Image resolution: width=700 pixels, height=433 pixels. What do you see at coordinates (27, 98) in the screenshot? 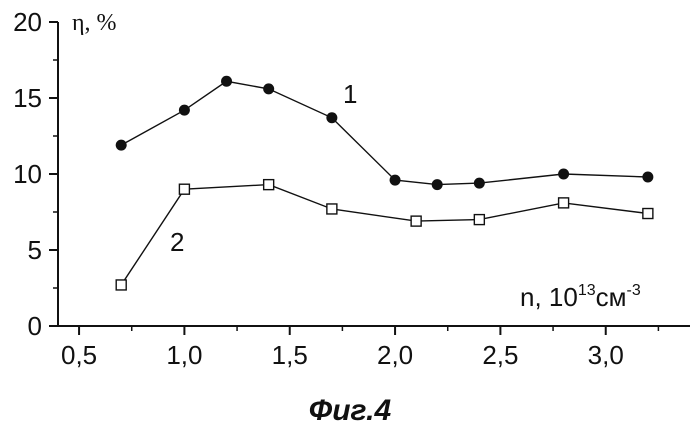
I see `y-tick-label: 15` at bounding box center [27, 98].